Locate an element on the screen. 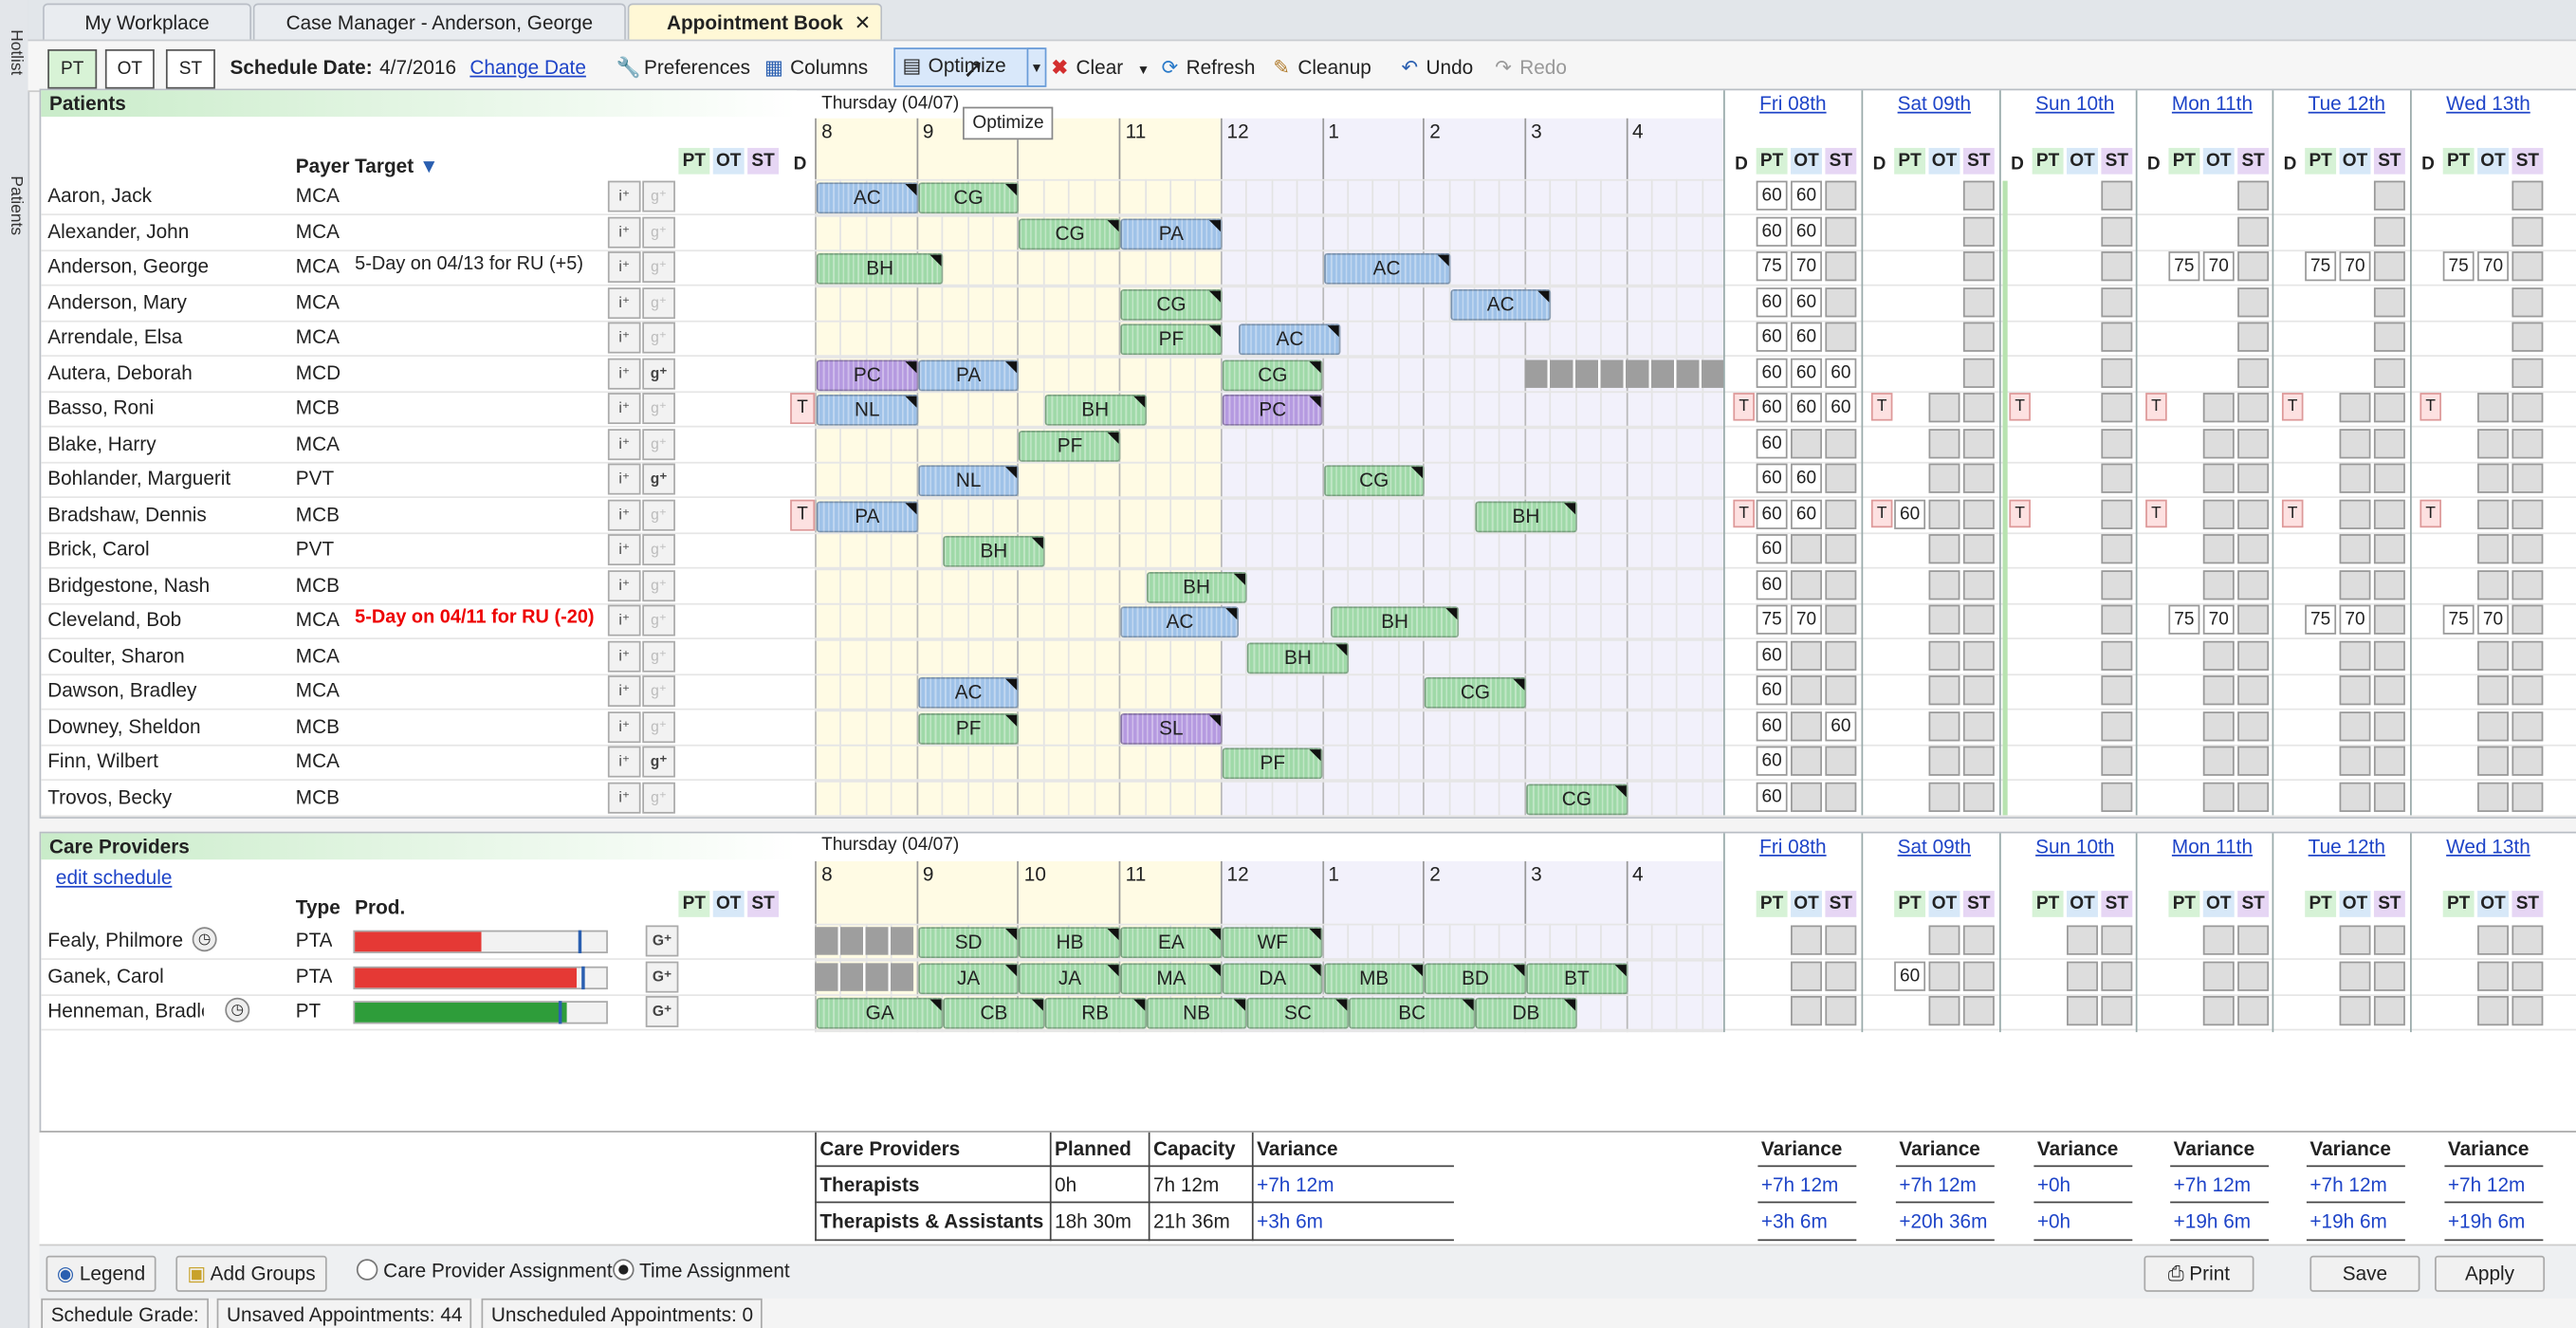  patient-row: Dawson, Bradley MCA i⁺ g⁺ is located at coordinates (1308, 691).